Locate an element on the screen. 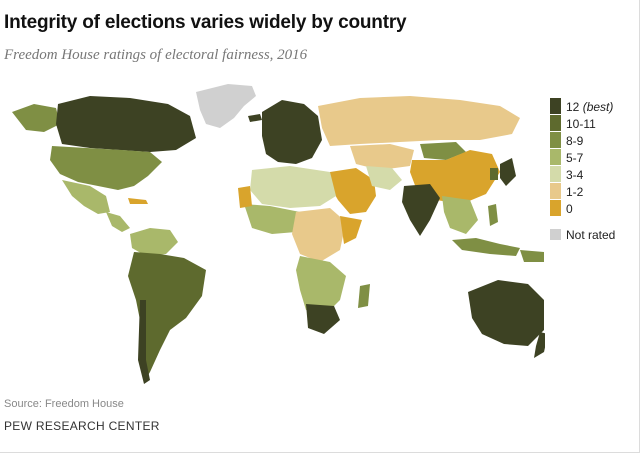 This screenshot has width=640, height=453. legend-item-12: 12 (best) is located at coordinates (582, 106).